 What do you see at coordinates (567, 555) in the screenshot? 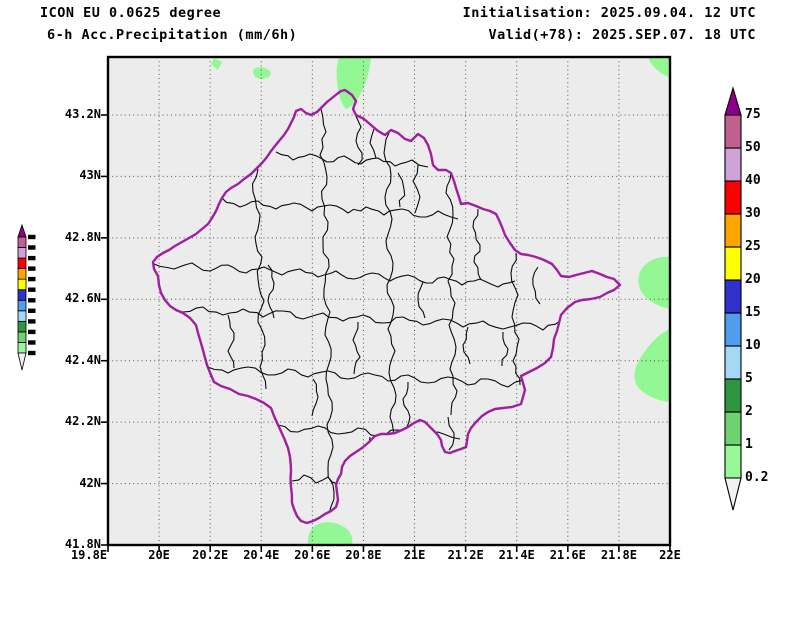
I see `lon-tick-label: 21.6E` at bounding box center [567, 555].